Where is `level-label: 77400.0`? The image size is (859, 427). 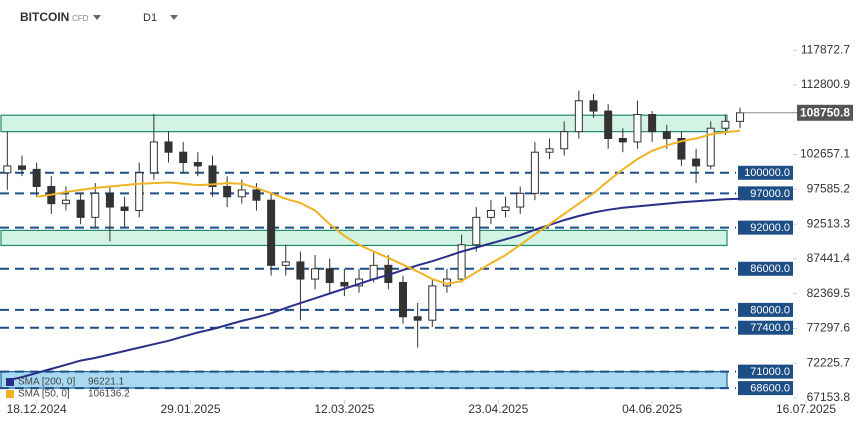 level-label: 77400.0 is located at coordinates (770, 328).